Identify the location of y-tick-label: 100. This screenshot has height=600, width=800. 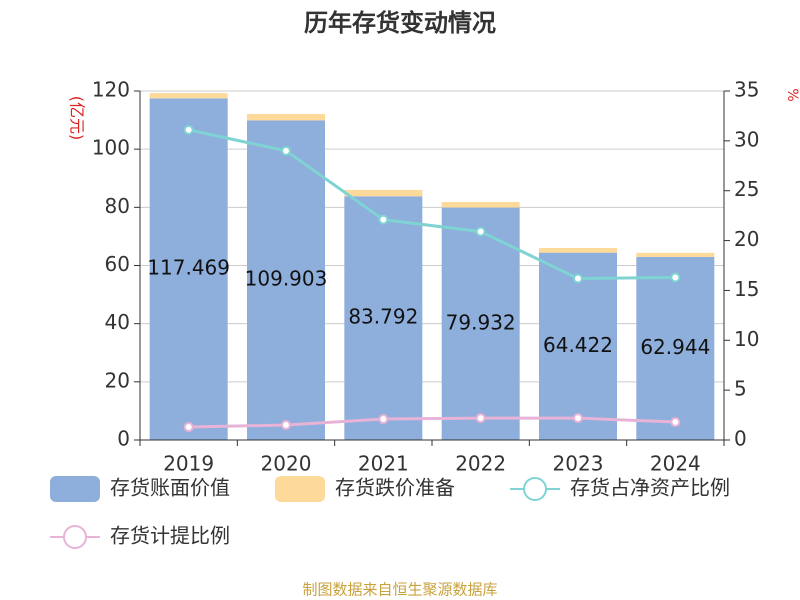
(111, 148).